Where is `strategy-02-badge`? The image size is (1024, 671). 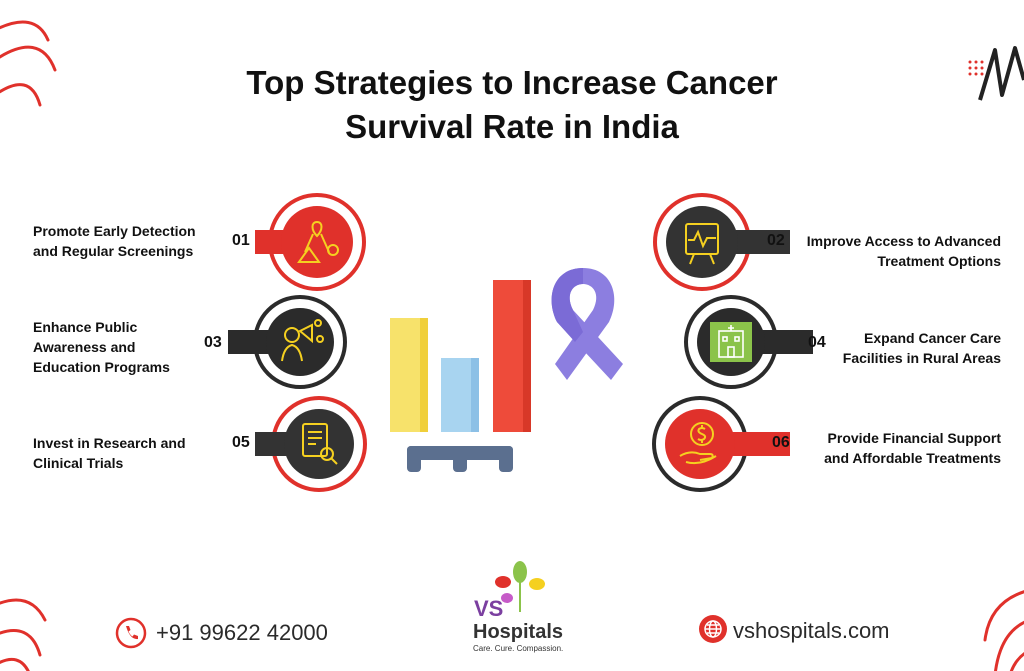
strategy-02-badge is located at coordinates (721, 242).